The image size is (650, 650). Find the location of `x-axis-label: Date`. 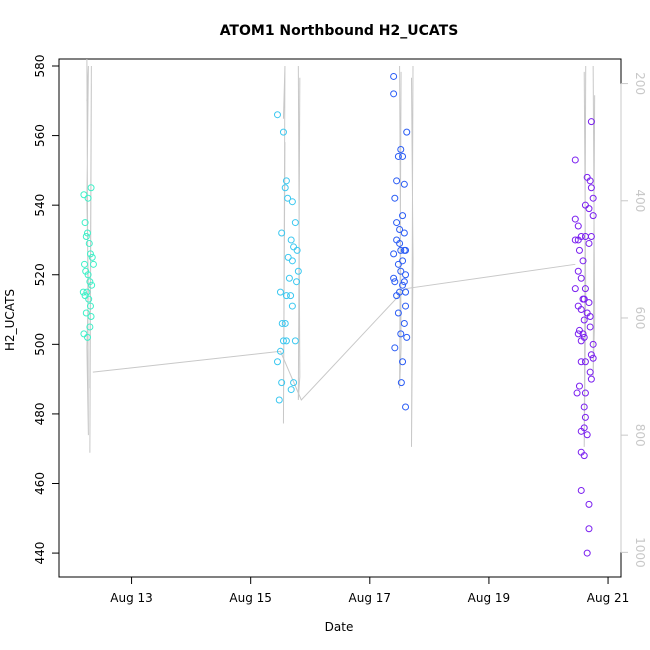

x-axis-label: Date is located at coordinates (339, 627).